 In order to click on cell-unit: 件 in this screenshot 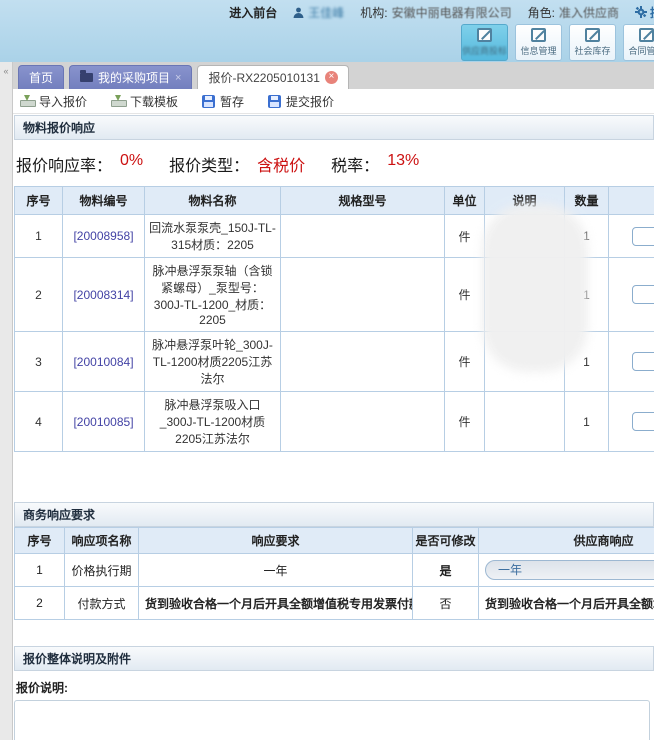, I will do `click(464, 236)`.